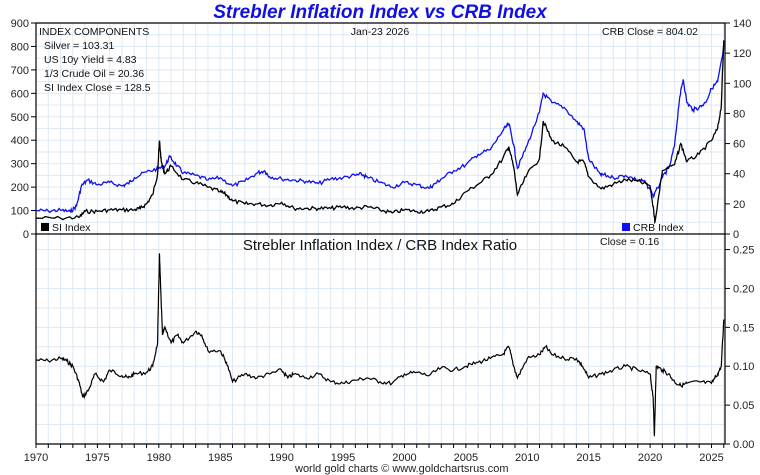 Image resolution: width=760 pixels, height=475 pixels. Describe the element at coordinates (94, 74) in the screenshot. I see `component-crude-oil: 1/3 Crude Oil = 20.36` at that location.